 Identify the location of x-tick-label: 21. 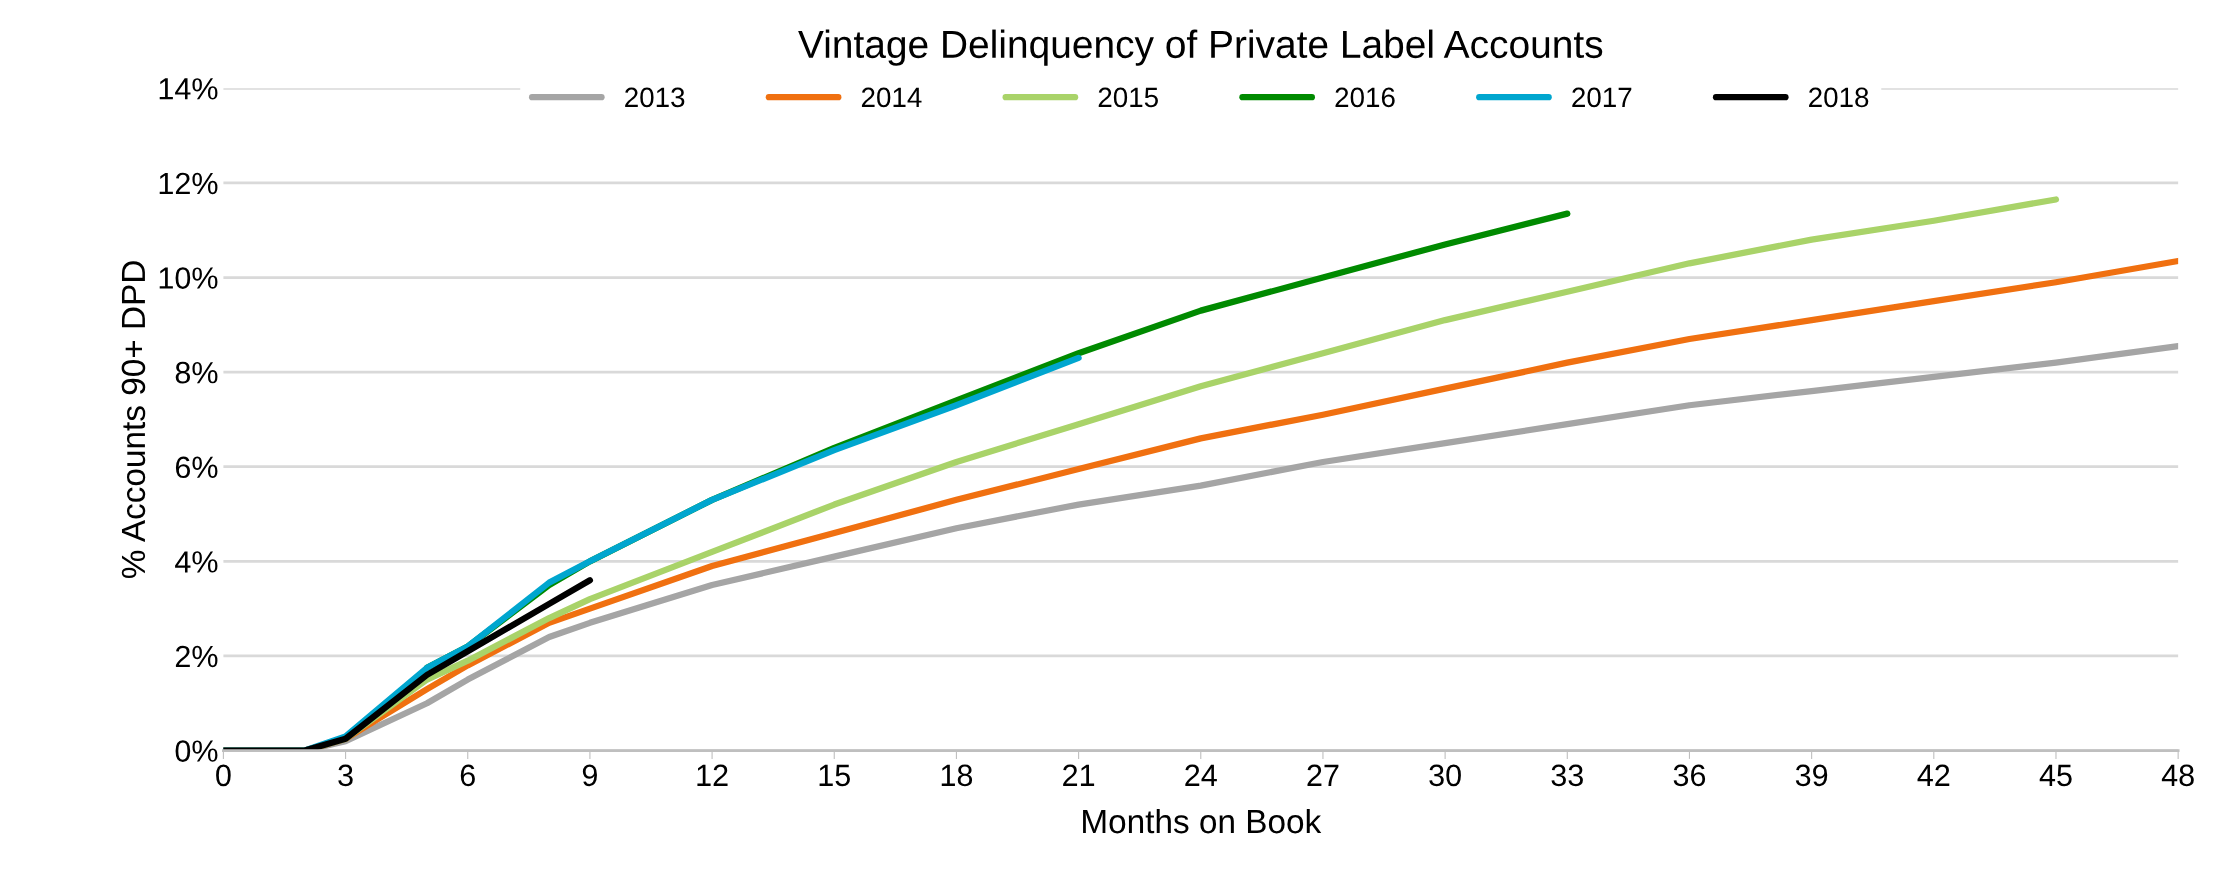
(1079, 775).